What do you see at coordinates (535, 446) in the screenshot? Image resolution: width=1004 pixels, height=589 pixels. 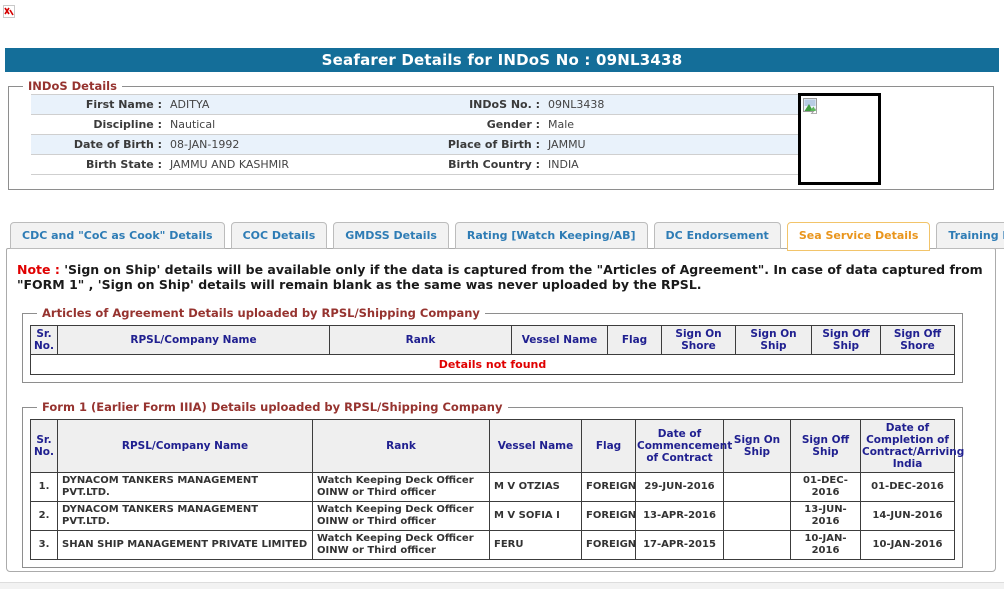 I see `form1-header-vessel-name: Vessel Name` at bounding box center [535, 446].